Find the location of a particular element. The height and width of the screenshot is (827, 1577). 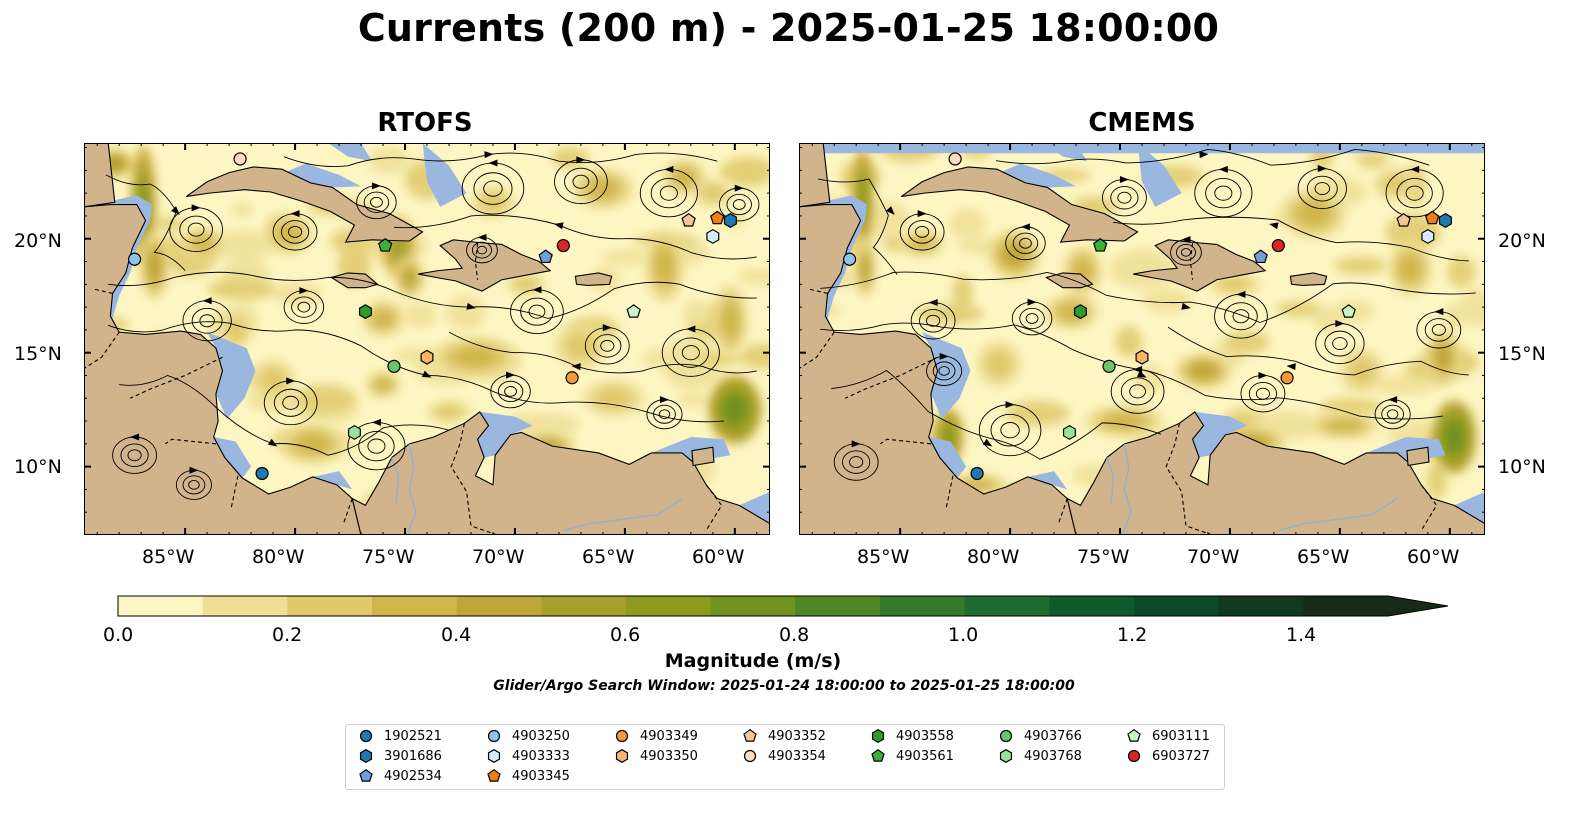

legend-label: 4903345 is located at coordinates (541, 776).